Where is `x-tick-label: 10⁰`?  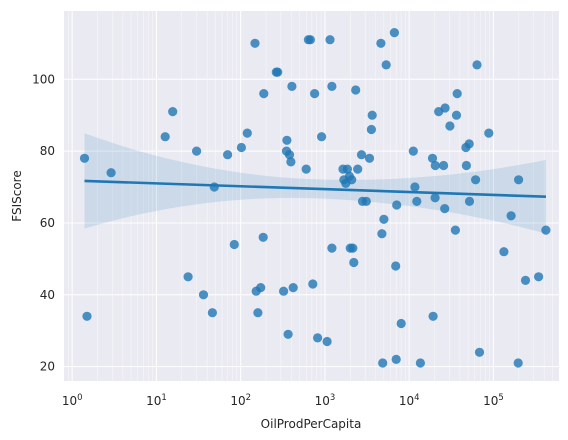
x-tick-label: 10⁰ is located at coordinates (72, 400).